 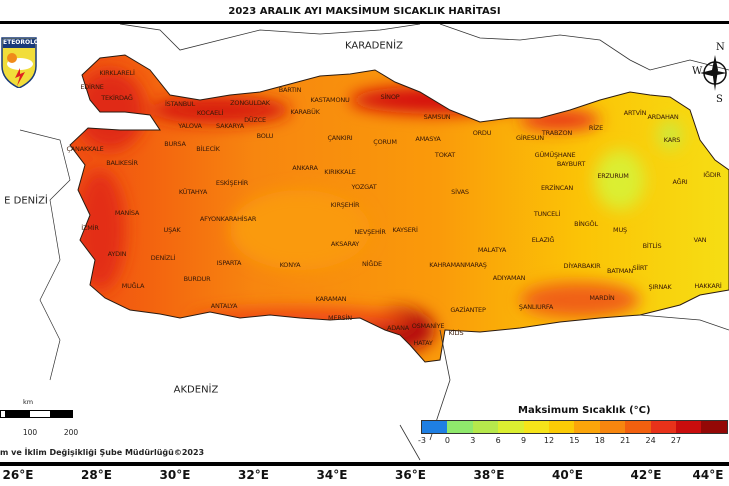 What do you see at coordinates (364, 22) in the screenshot?
I see `frame-top-border` at bounding box center [364, 22].